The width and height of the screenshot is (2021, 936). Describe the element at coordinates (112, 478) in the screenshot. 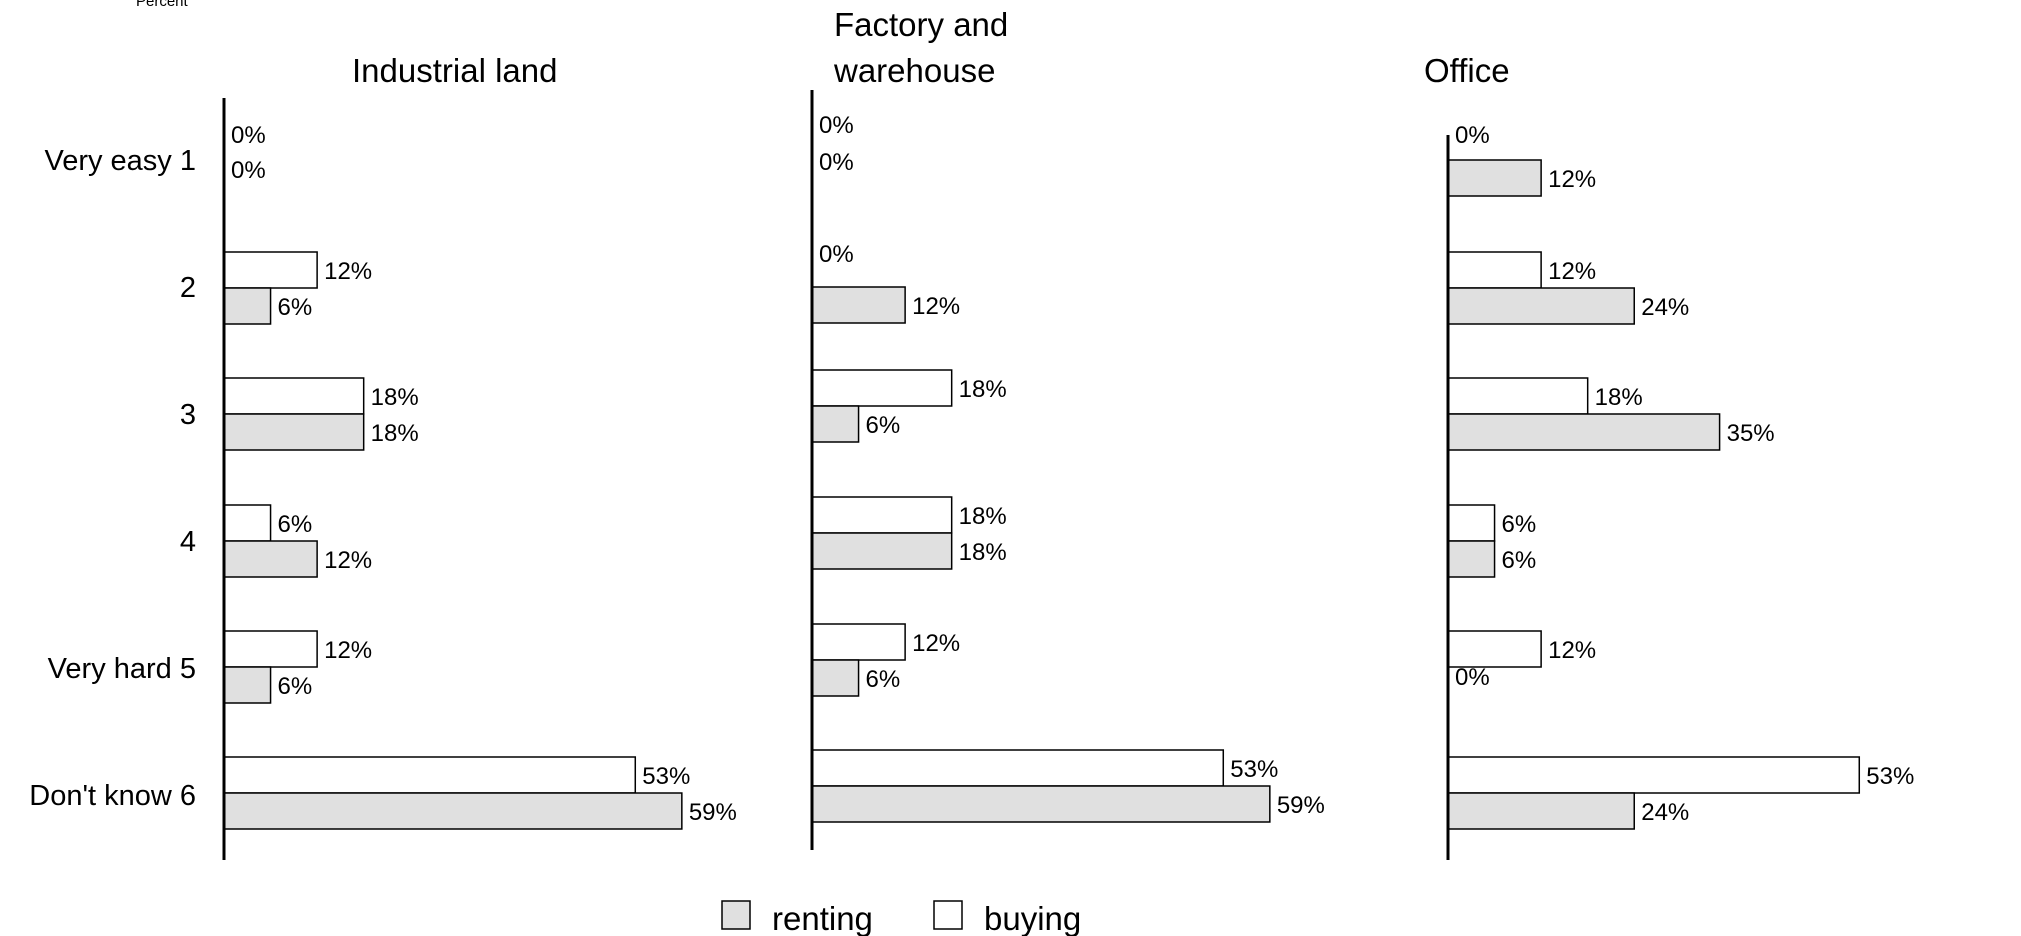

I see `category-labels: Very easy 1 2 3 4 Very hard 5 Don't know 6` at that location.